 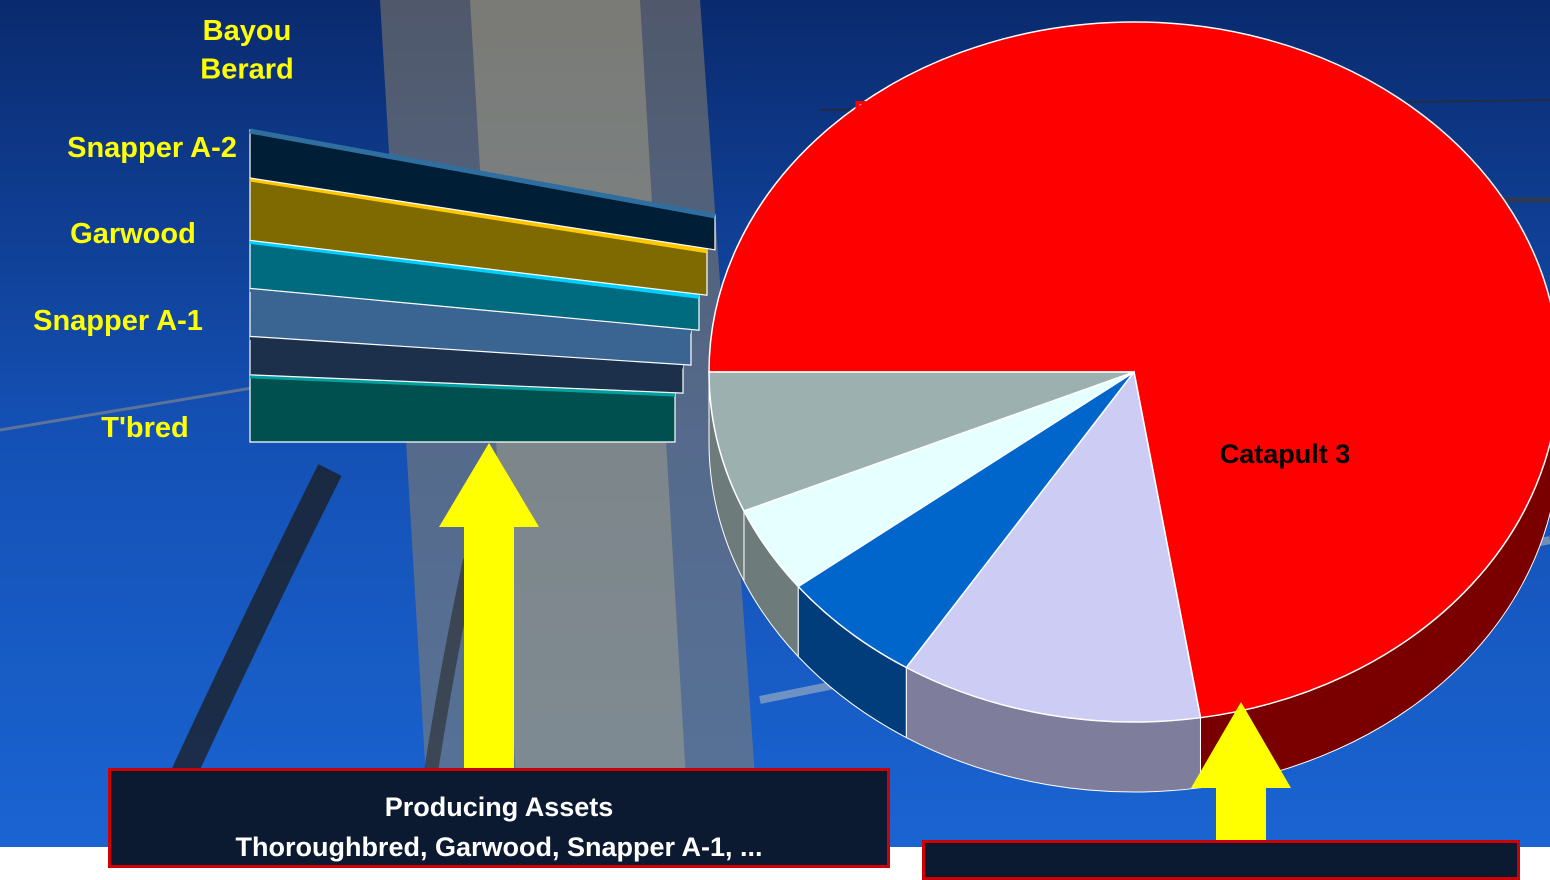 What do you see at coordinates (466, 351) in the screenshot?
I see `bar-edge-unlabeled` at bounding box center [466, 351].